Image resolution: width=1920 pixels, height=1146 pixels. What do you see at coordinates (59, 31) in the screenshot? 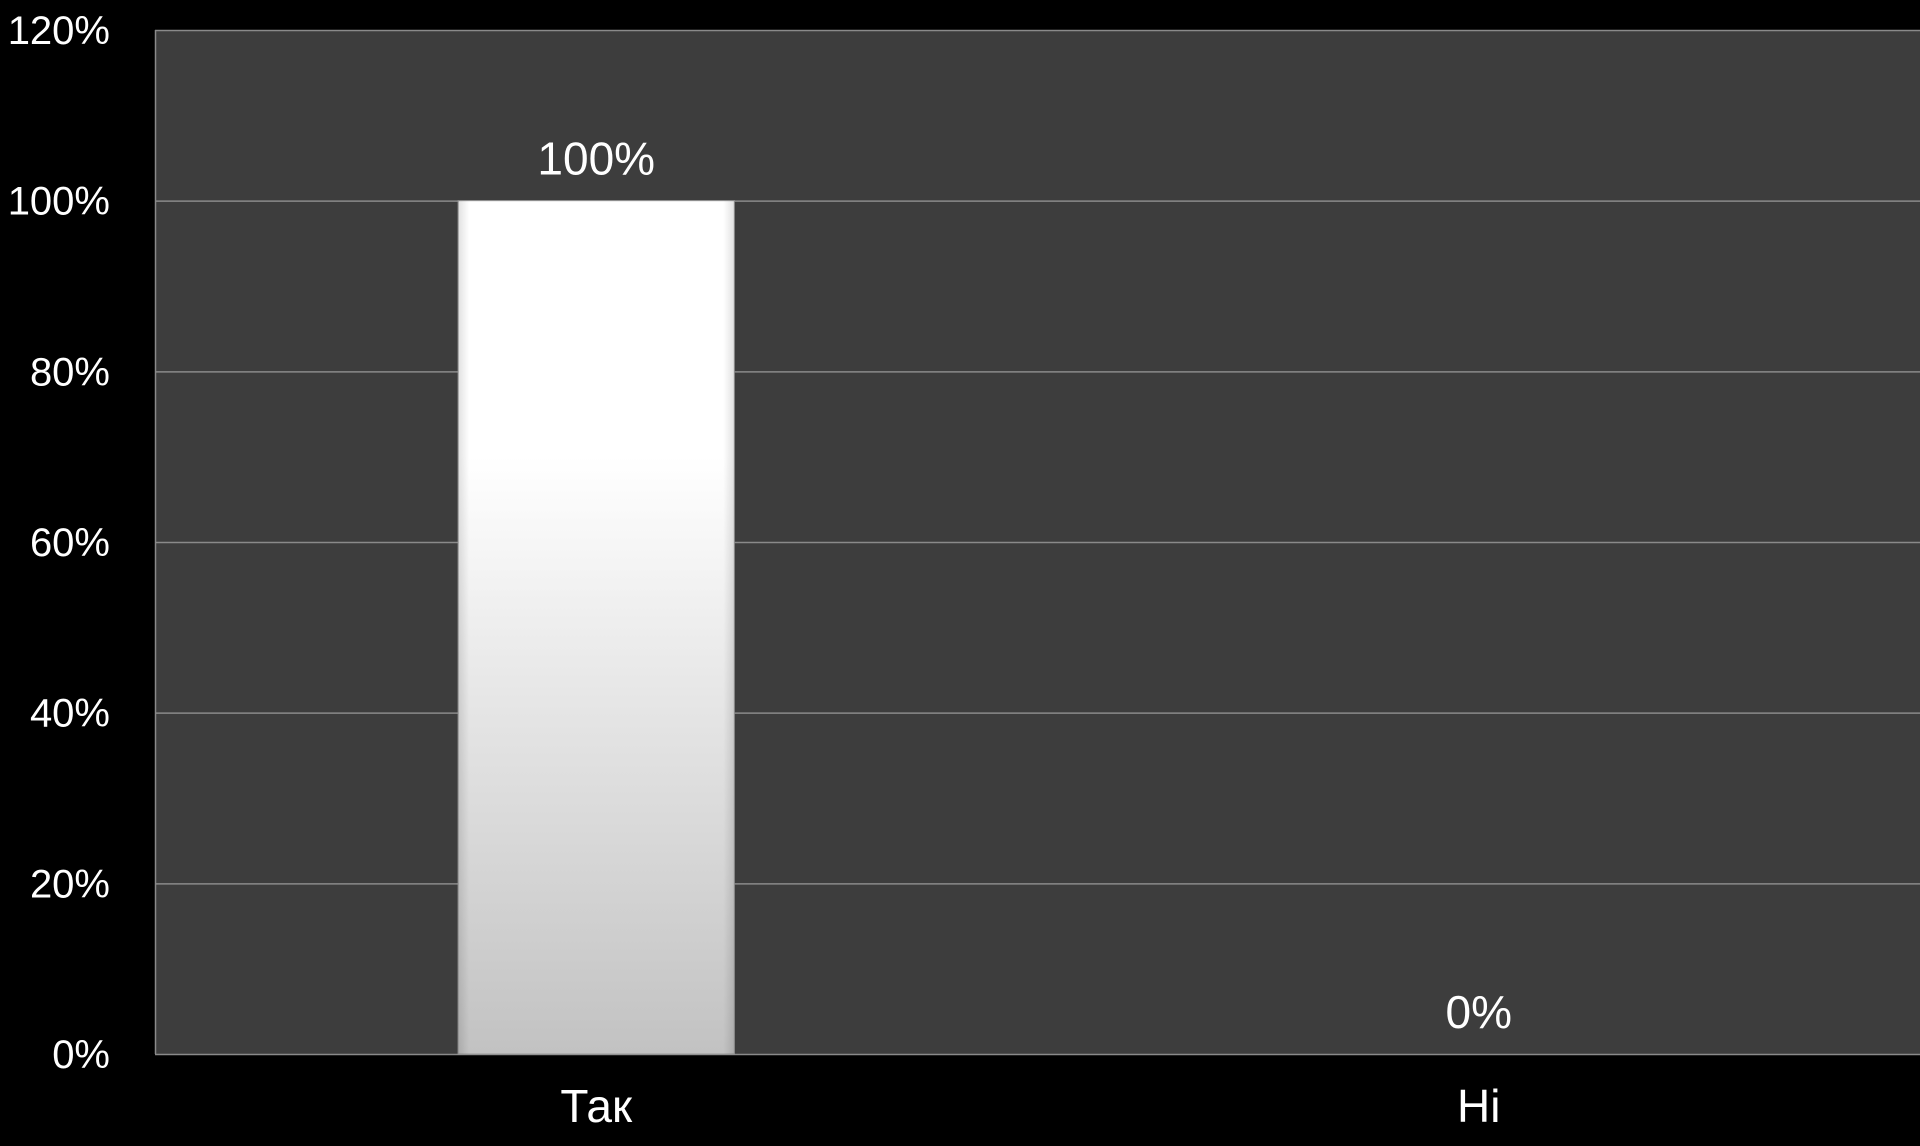
I see `y-tick-label: 120%` at bounding box center [59, 31].